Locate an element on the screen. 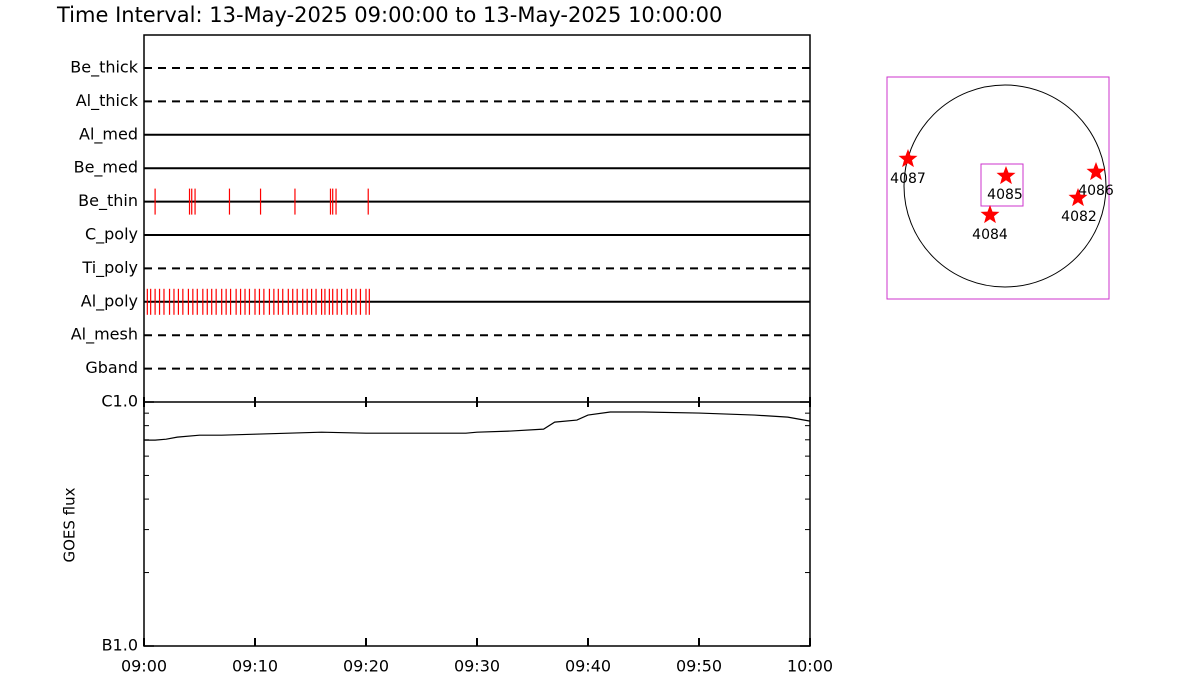 The image size is (1200, 700). x-tick-label: 09:50 is located at coordinates (699, 666).